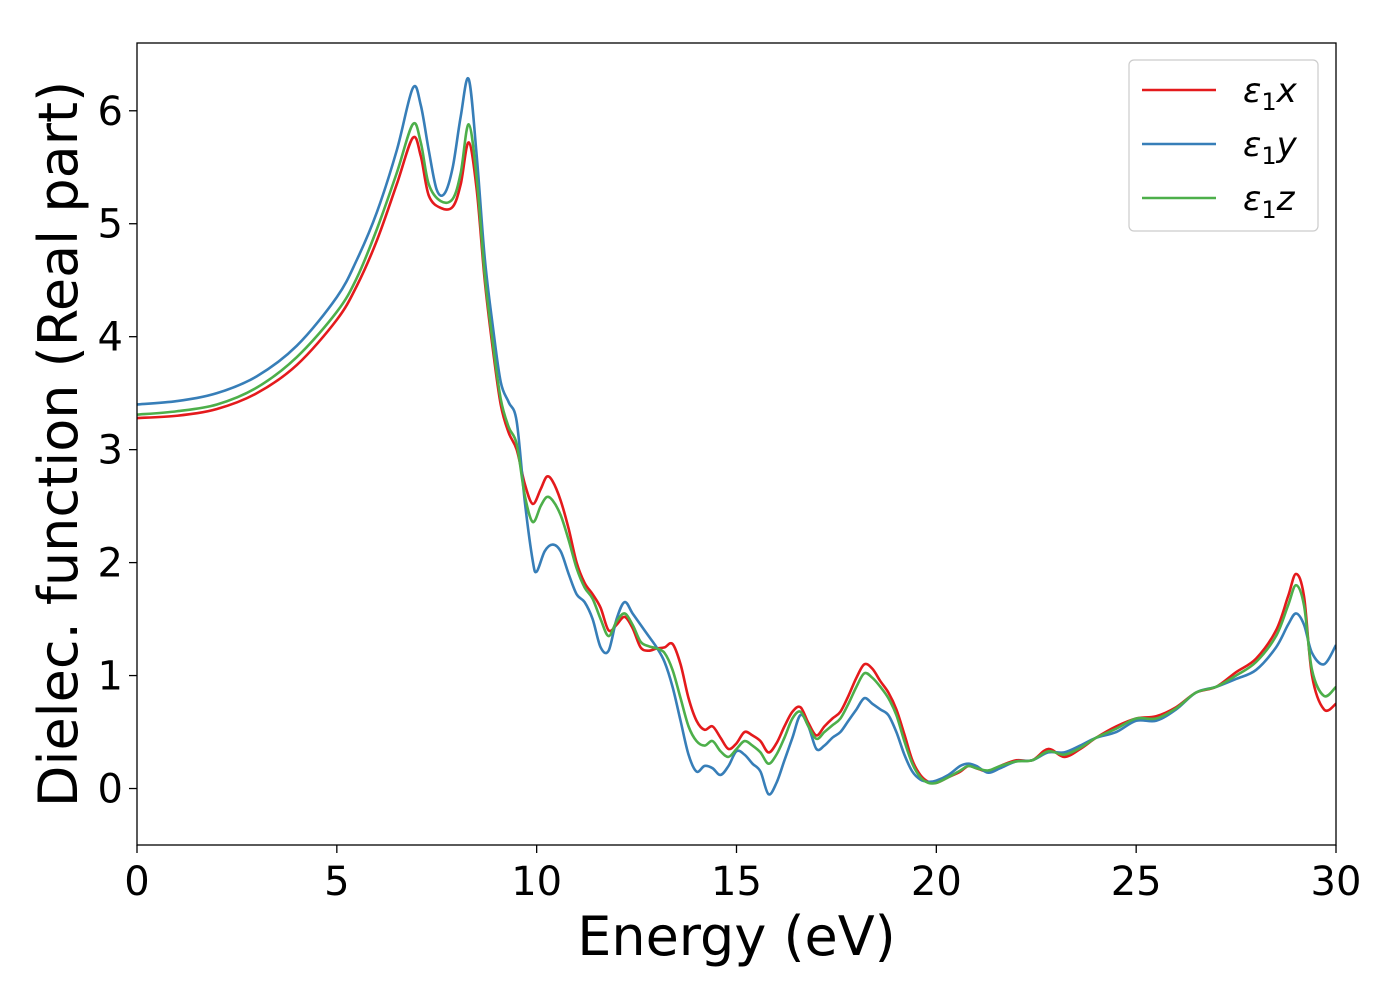 The width and height of the screenshot is (1400, 1000). What do you see at coordinates (1269, 201) in the screenshot?
I see `legend-label-z: ε1z` at bounding box center [1269, 201].